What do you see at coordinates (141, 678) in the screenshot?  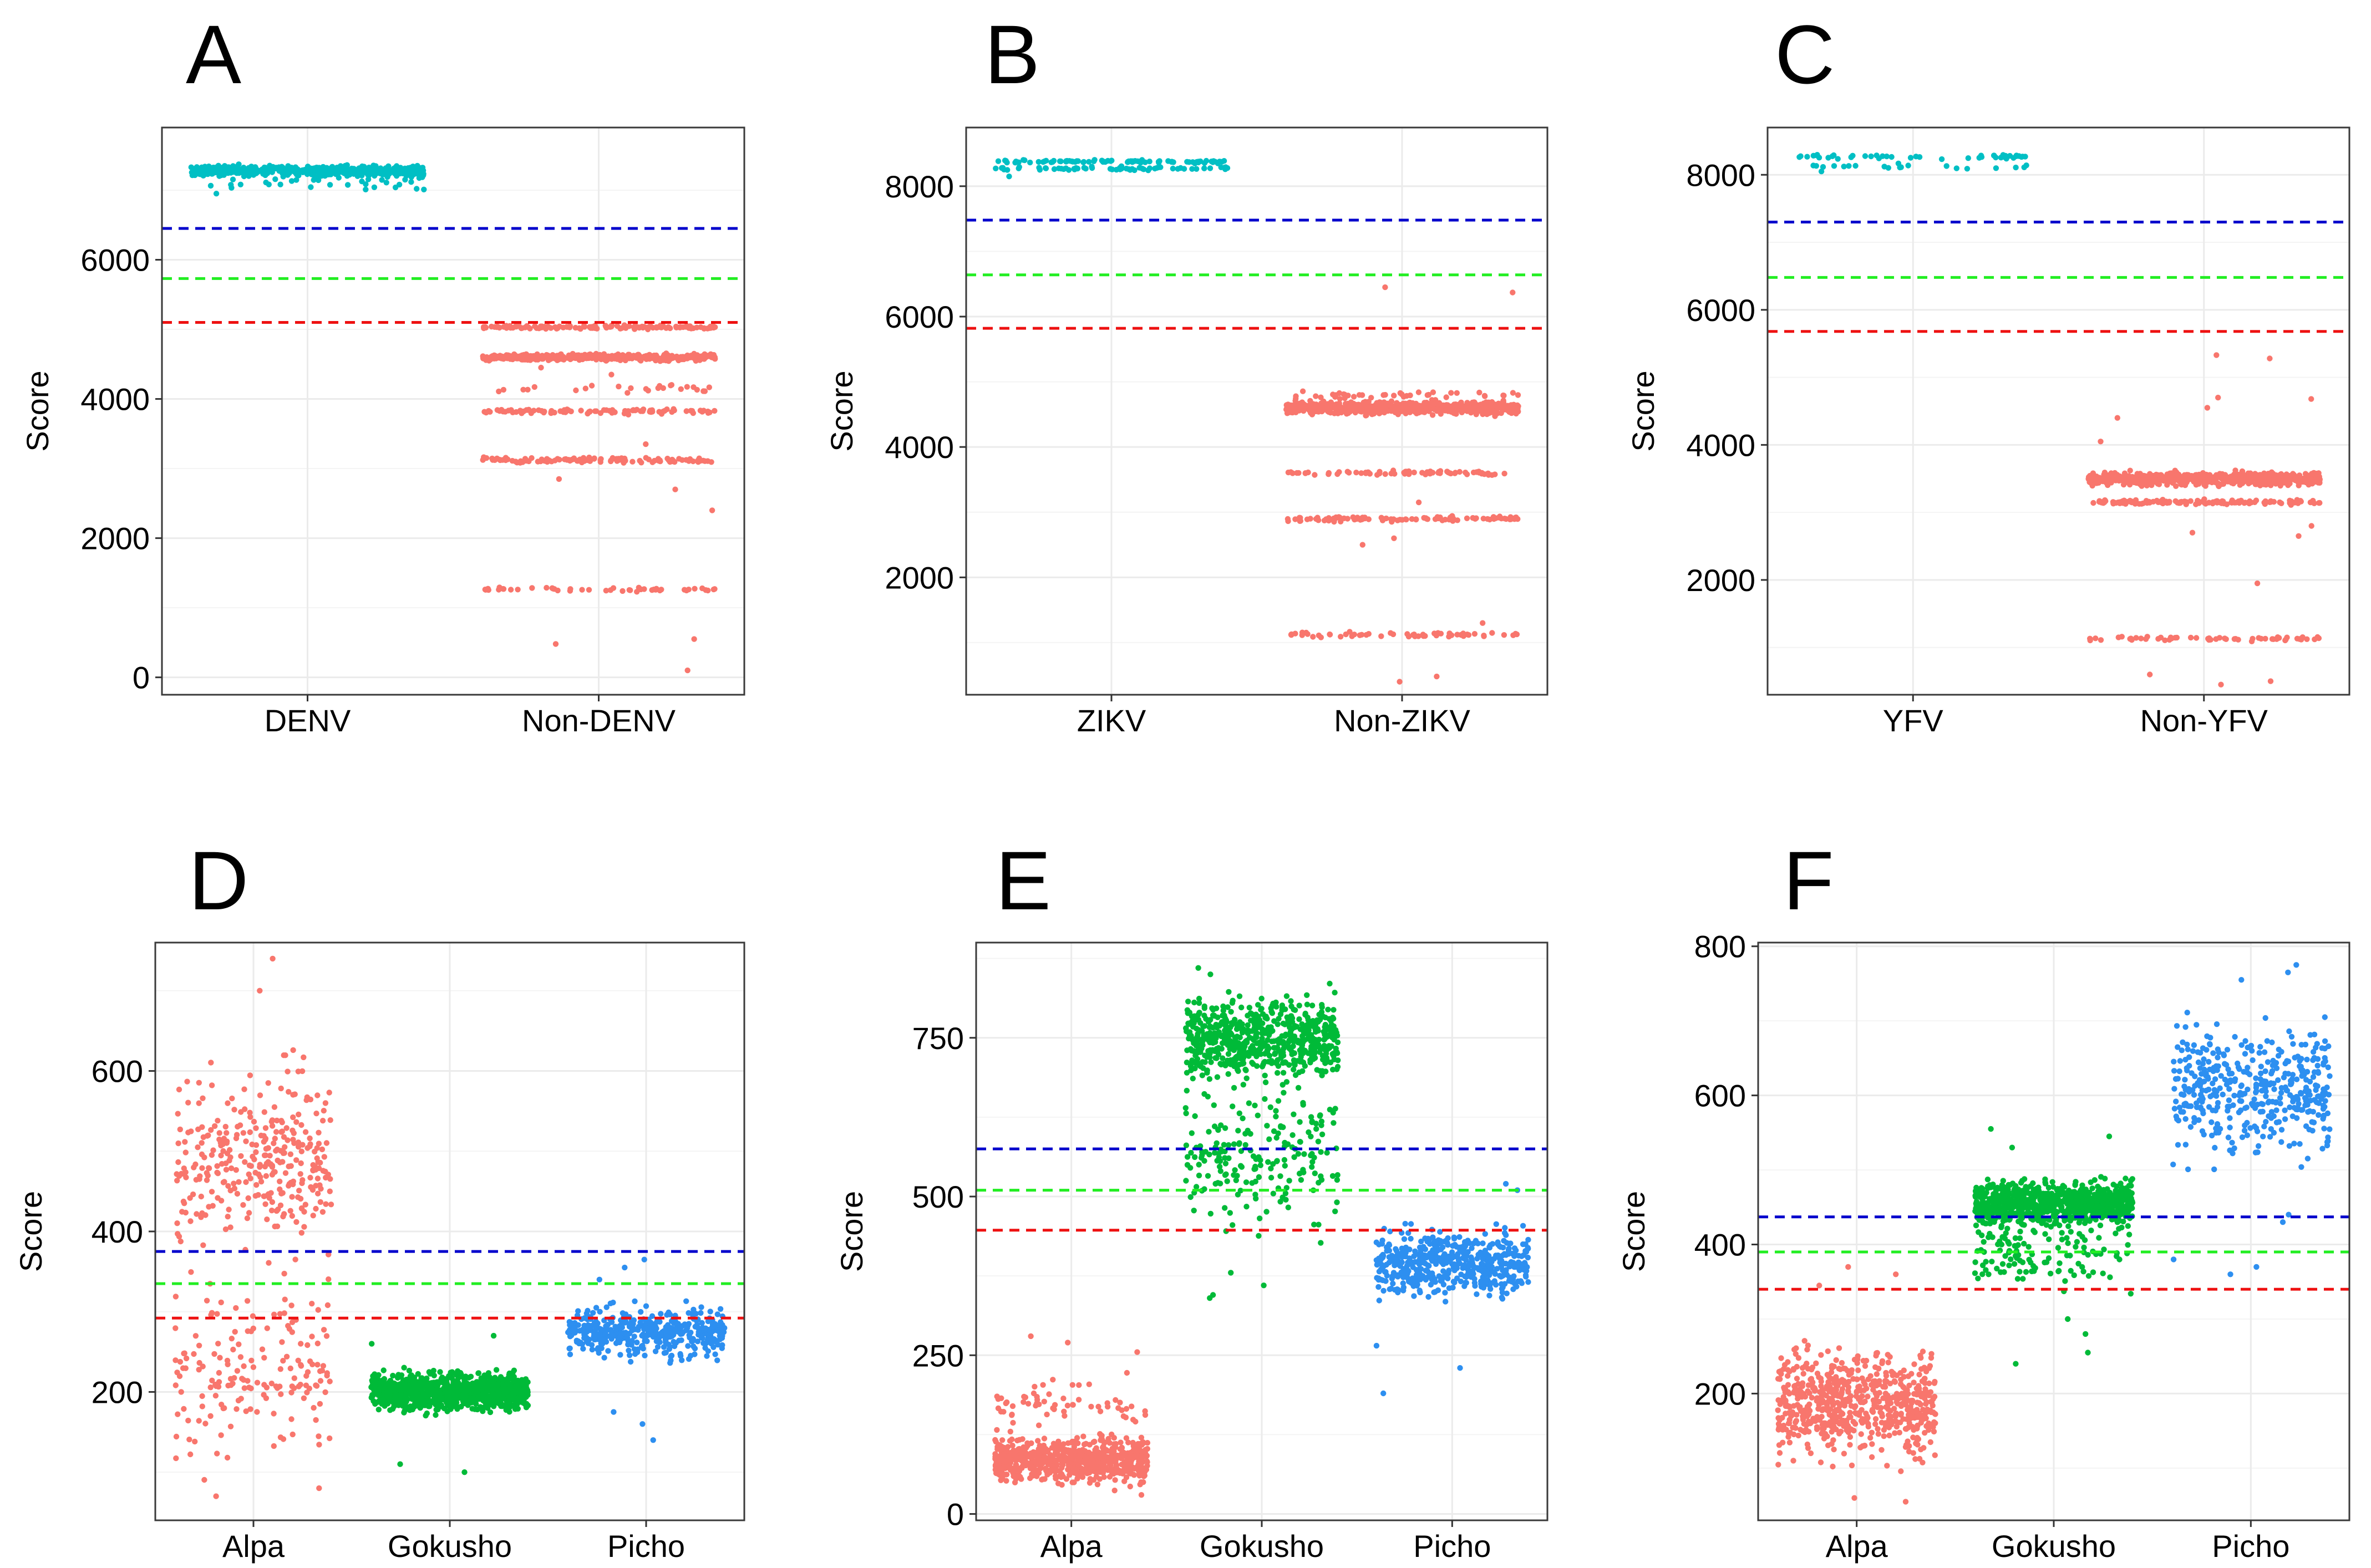 I see `y-tick-label: 0` at bounding box center [141, 678].